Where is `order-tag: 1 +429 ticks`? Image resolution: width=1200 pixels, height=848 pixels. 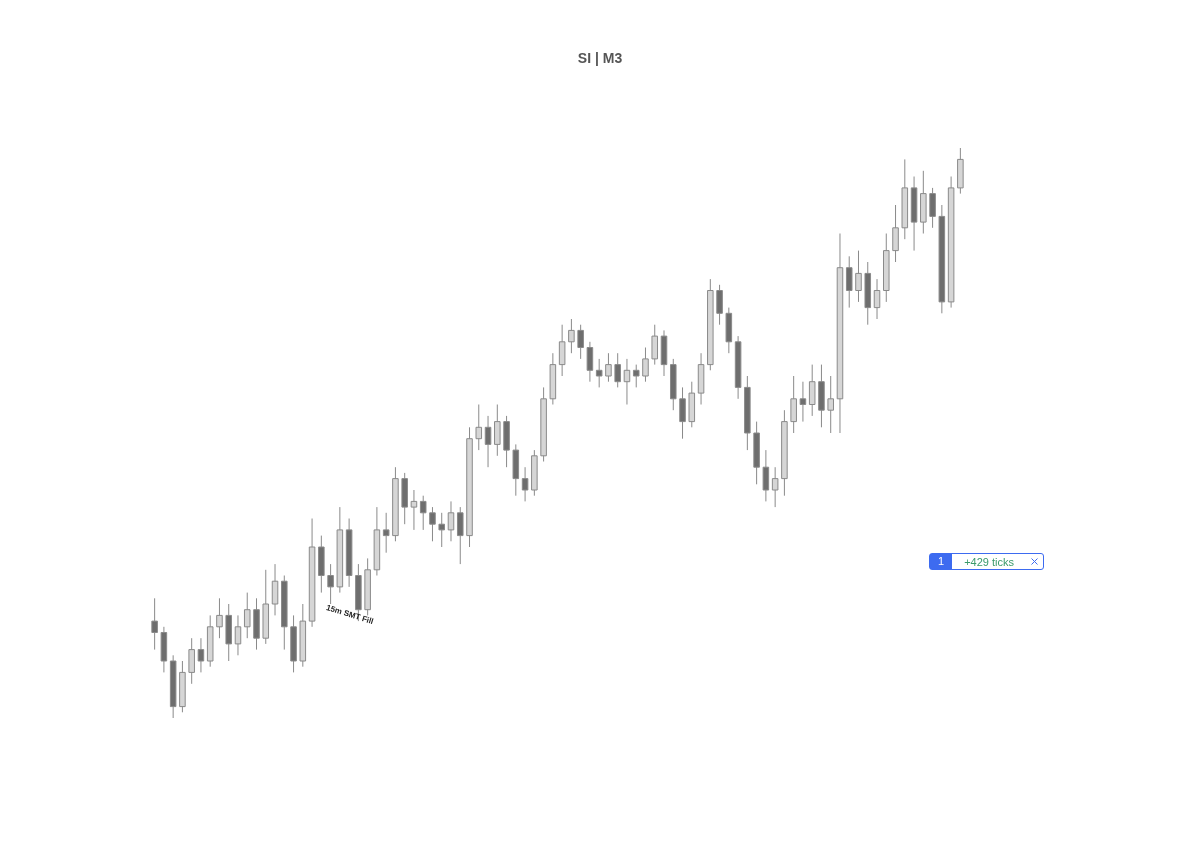
order-tag: 1 +429 ticks is located at coordinates (986, 561).